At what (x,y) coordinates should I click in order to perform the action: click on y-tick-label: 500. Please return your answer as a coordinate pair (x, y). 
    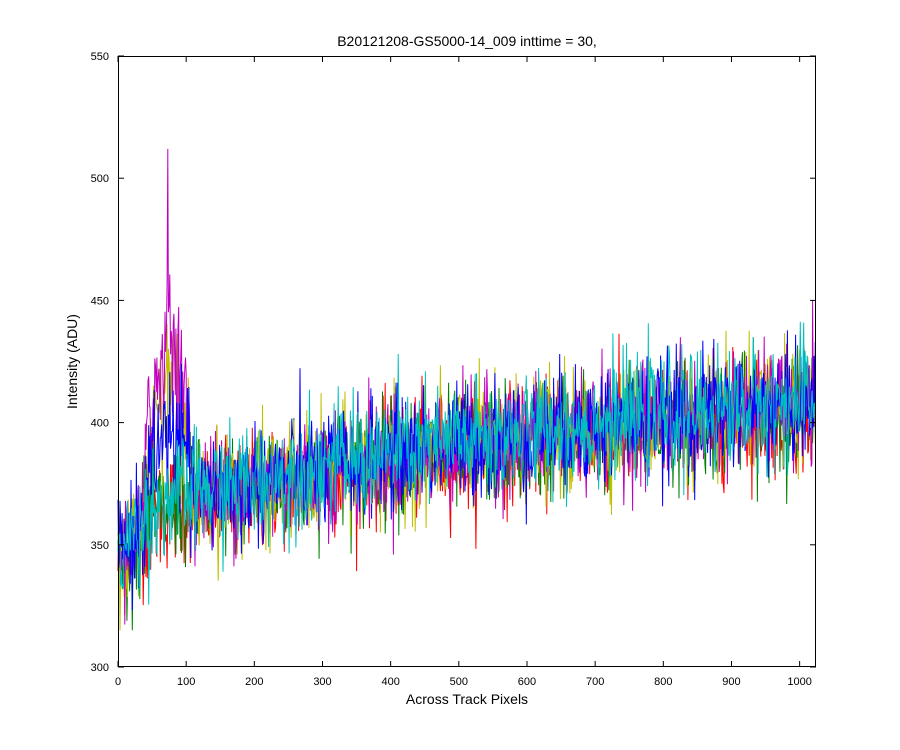
    Looking at the image, I should click on (100, 179).